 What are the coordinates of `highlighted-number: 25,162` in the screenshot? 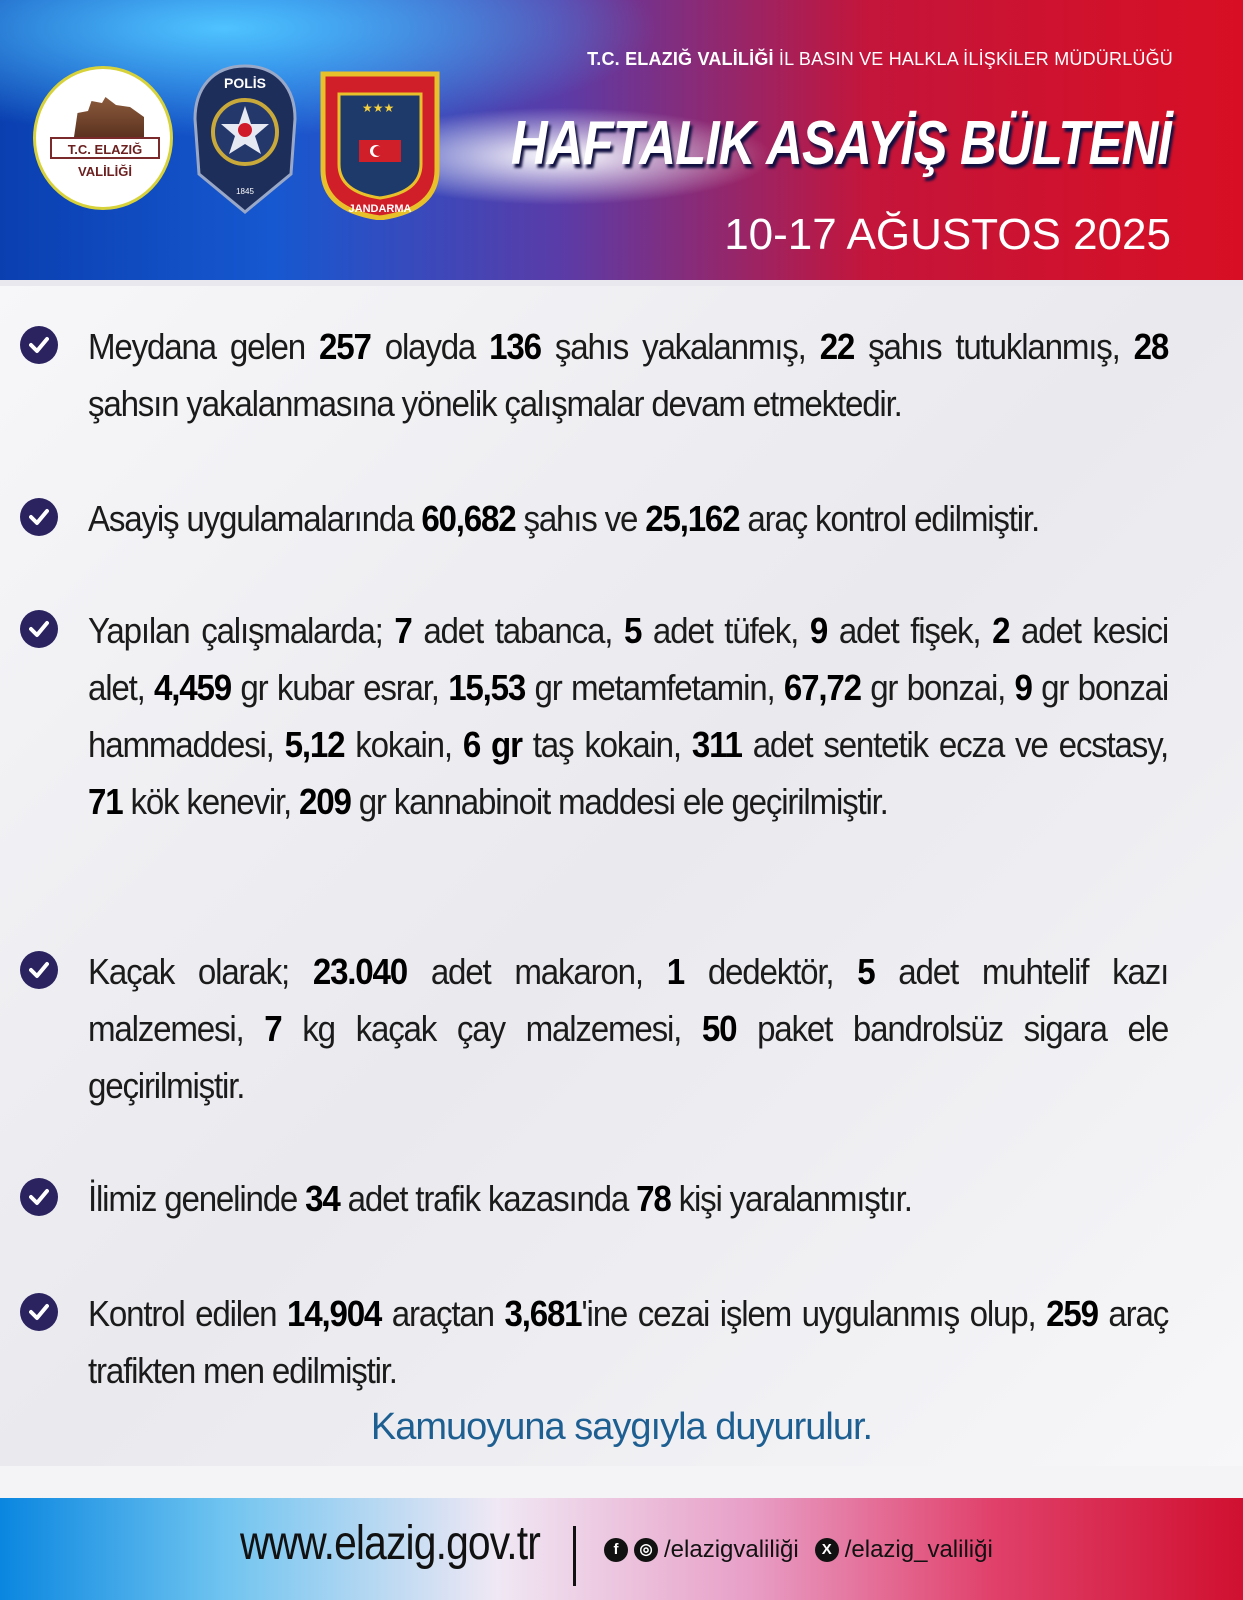 It's located at (692, 518).